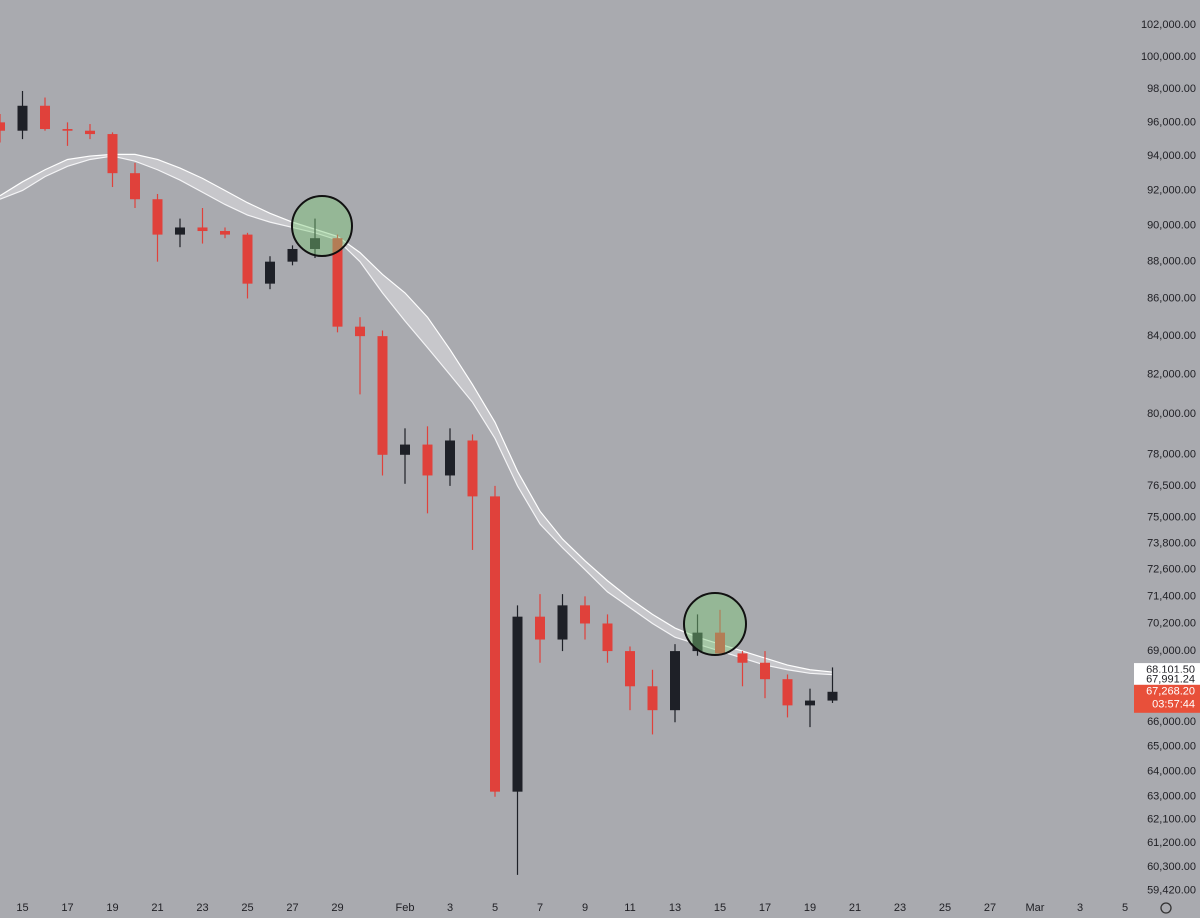 This screenshot has height=918, width=1200. Describe the element at coordinates (337, 908) in the screenshot. I see `x-tick-label: 29` at that location.